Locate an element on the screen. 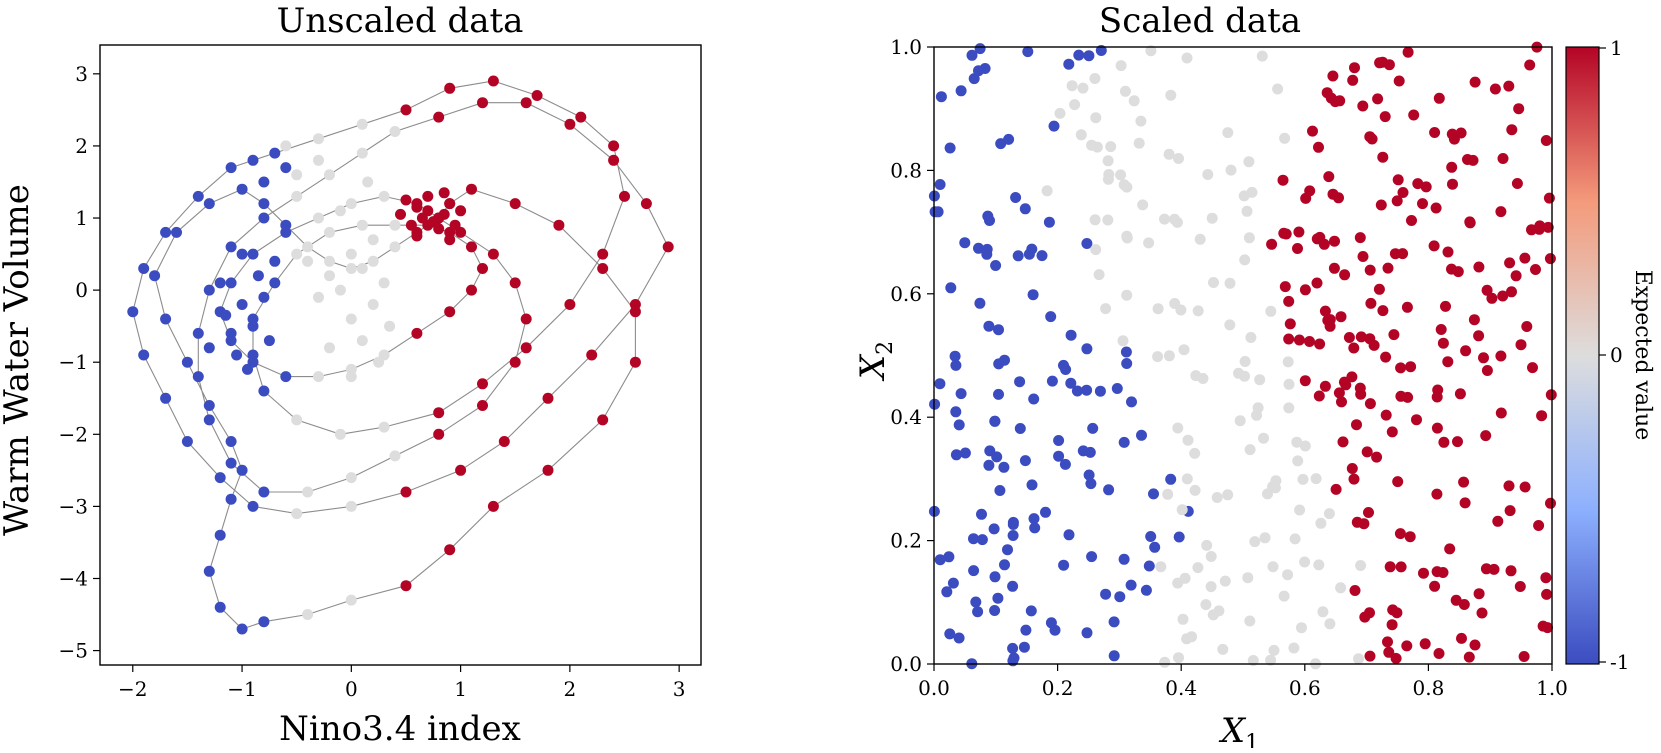 The image size is (1661, 753). right-x-axis-label-sub: 1 is located at coordinates (1252, 739).